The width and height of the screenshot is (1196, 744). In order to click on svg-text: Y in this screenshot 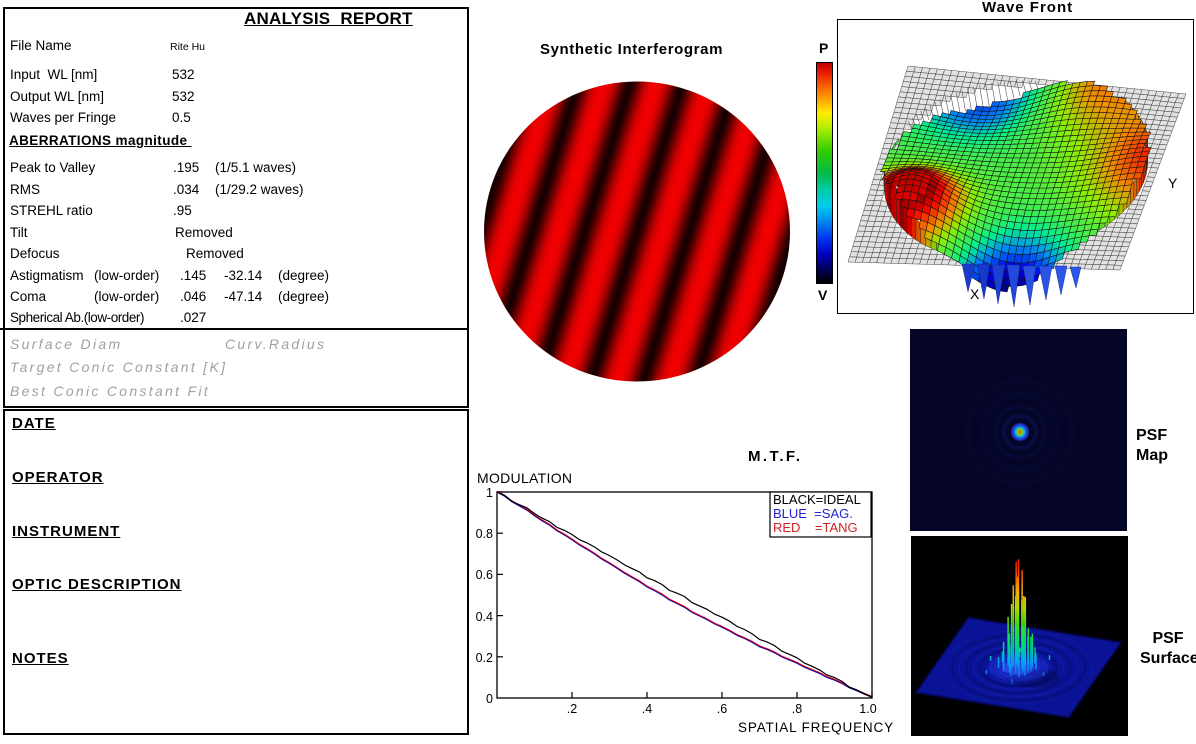, I will do `click(1173, 183)`.